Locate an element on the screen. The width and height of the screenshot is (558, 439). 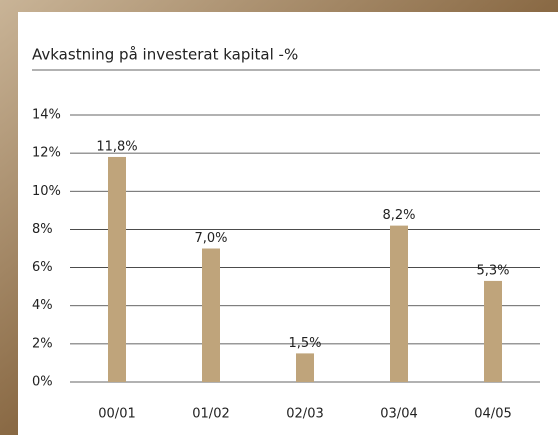
value-label: 5,3% is located at coordinates (492, 270).